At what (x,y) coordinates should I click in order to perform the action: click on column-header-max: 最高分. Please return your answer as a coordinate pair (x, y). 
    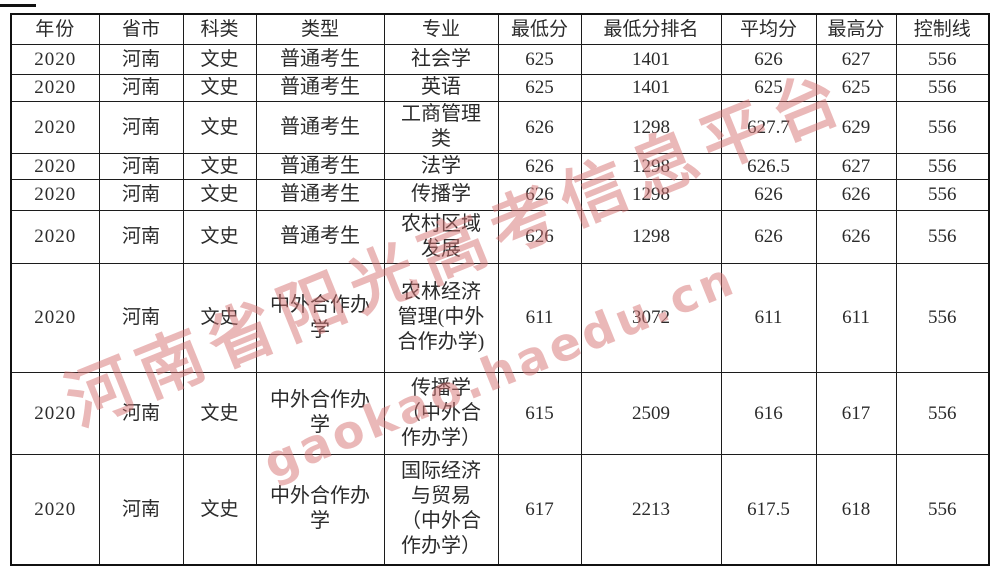
    Looking at the image, I should click on (856, 29).